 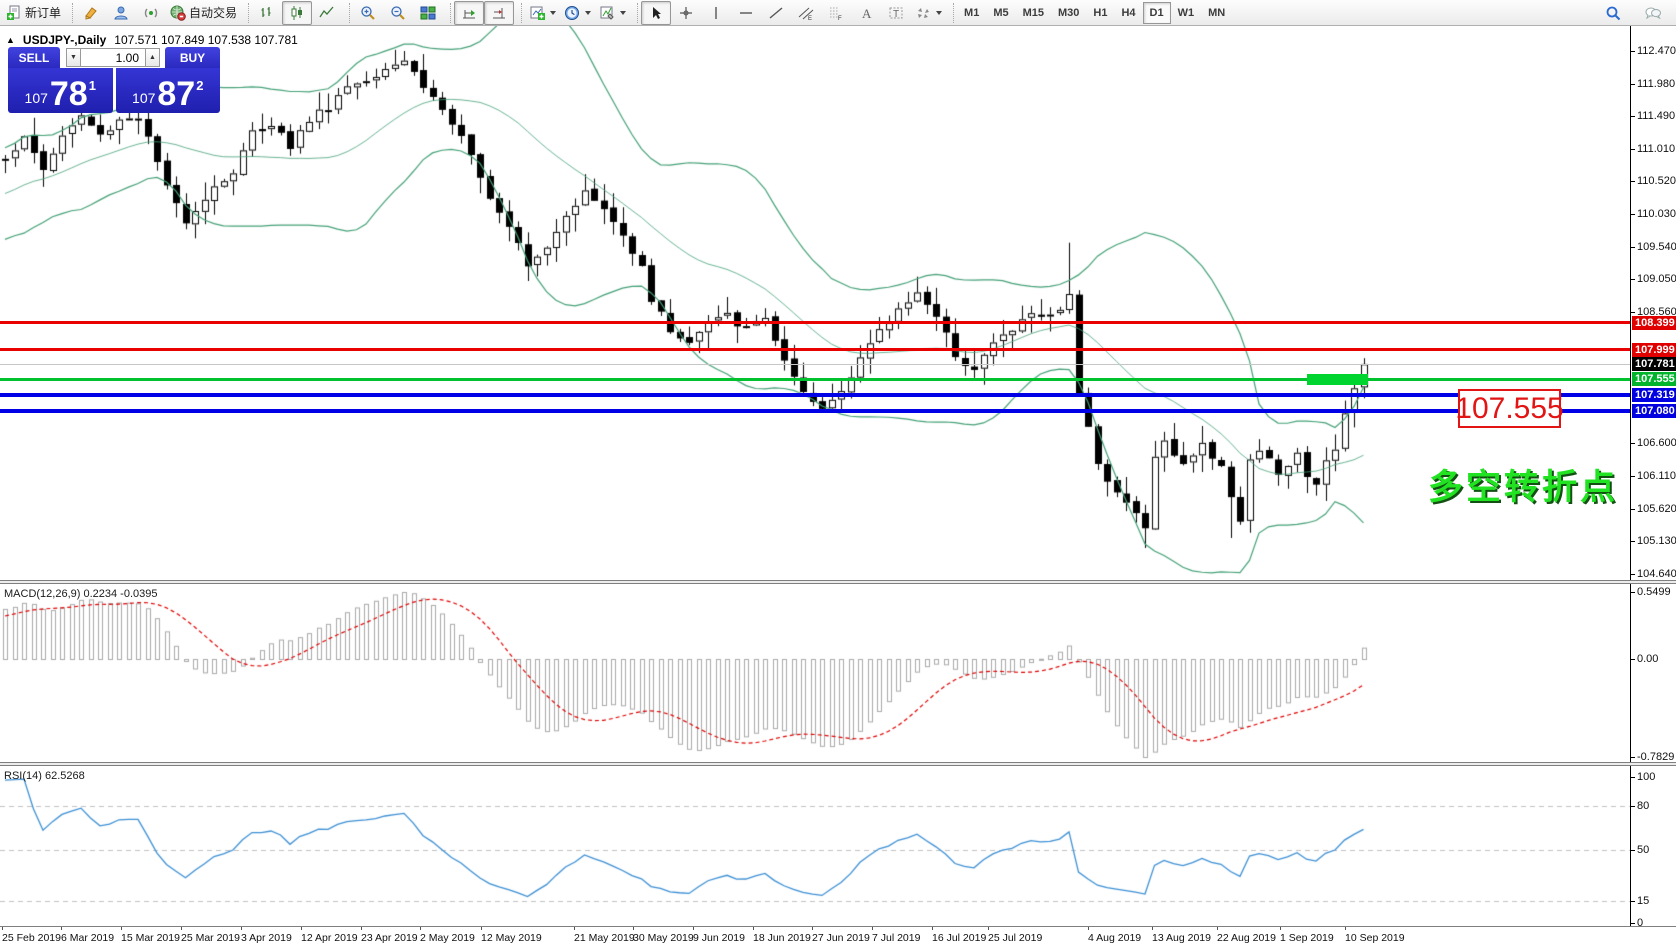 I want to click on trendline-segment-object, so click(x=1337, y=379).